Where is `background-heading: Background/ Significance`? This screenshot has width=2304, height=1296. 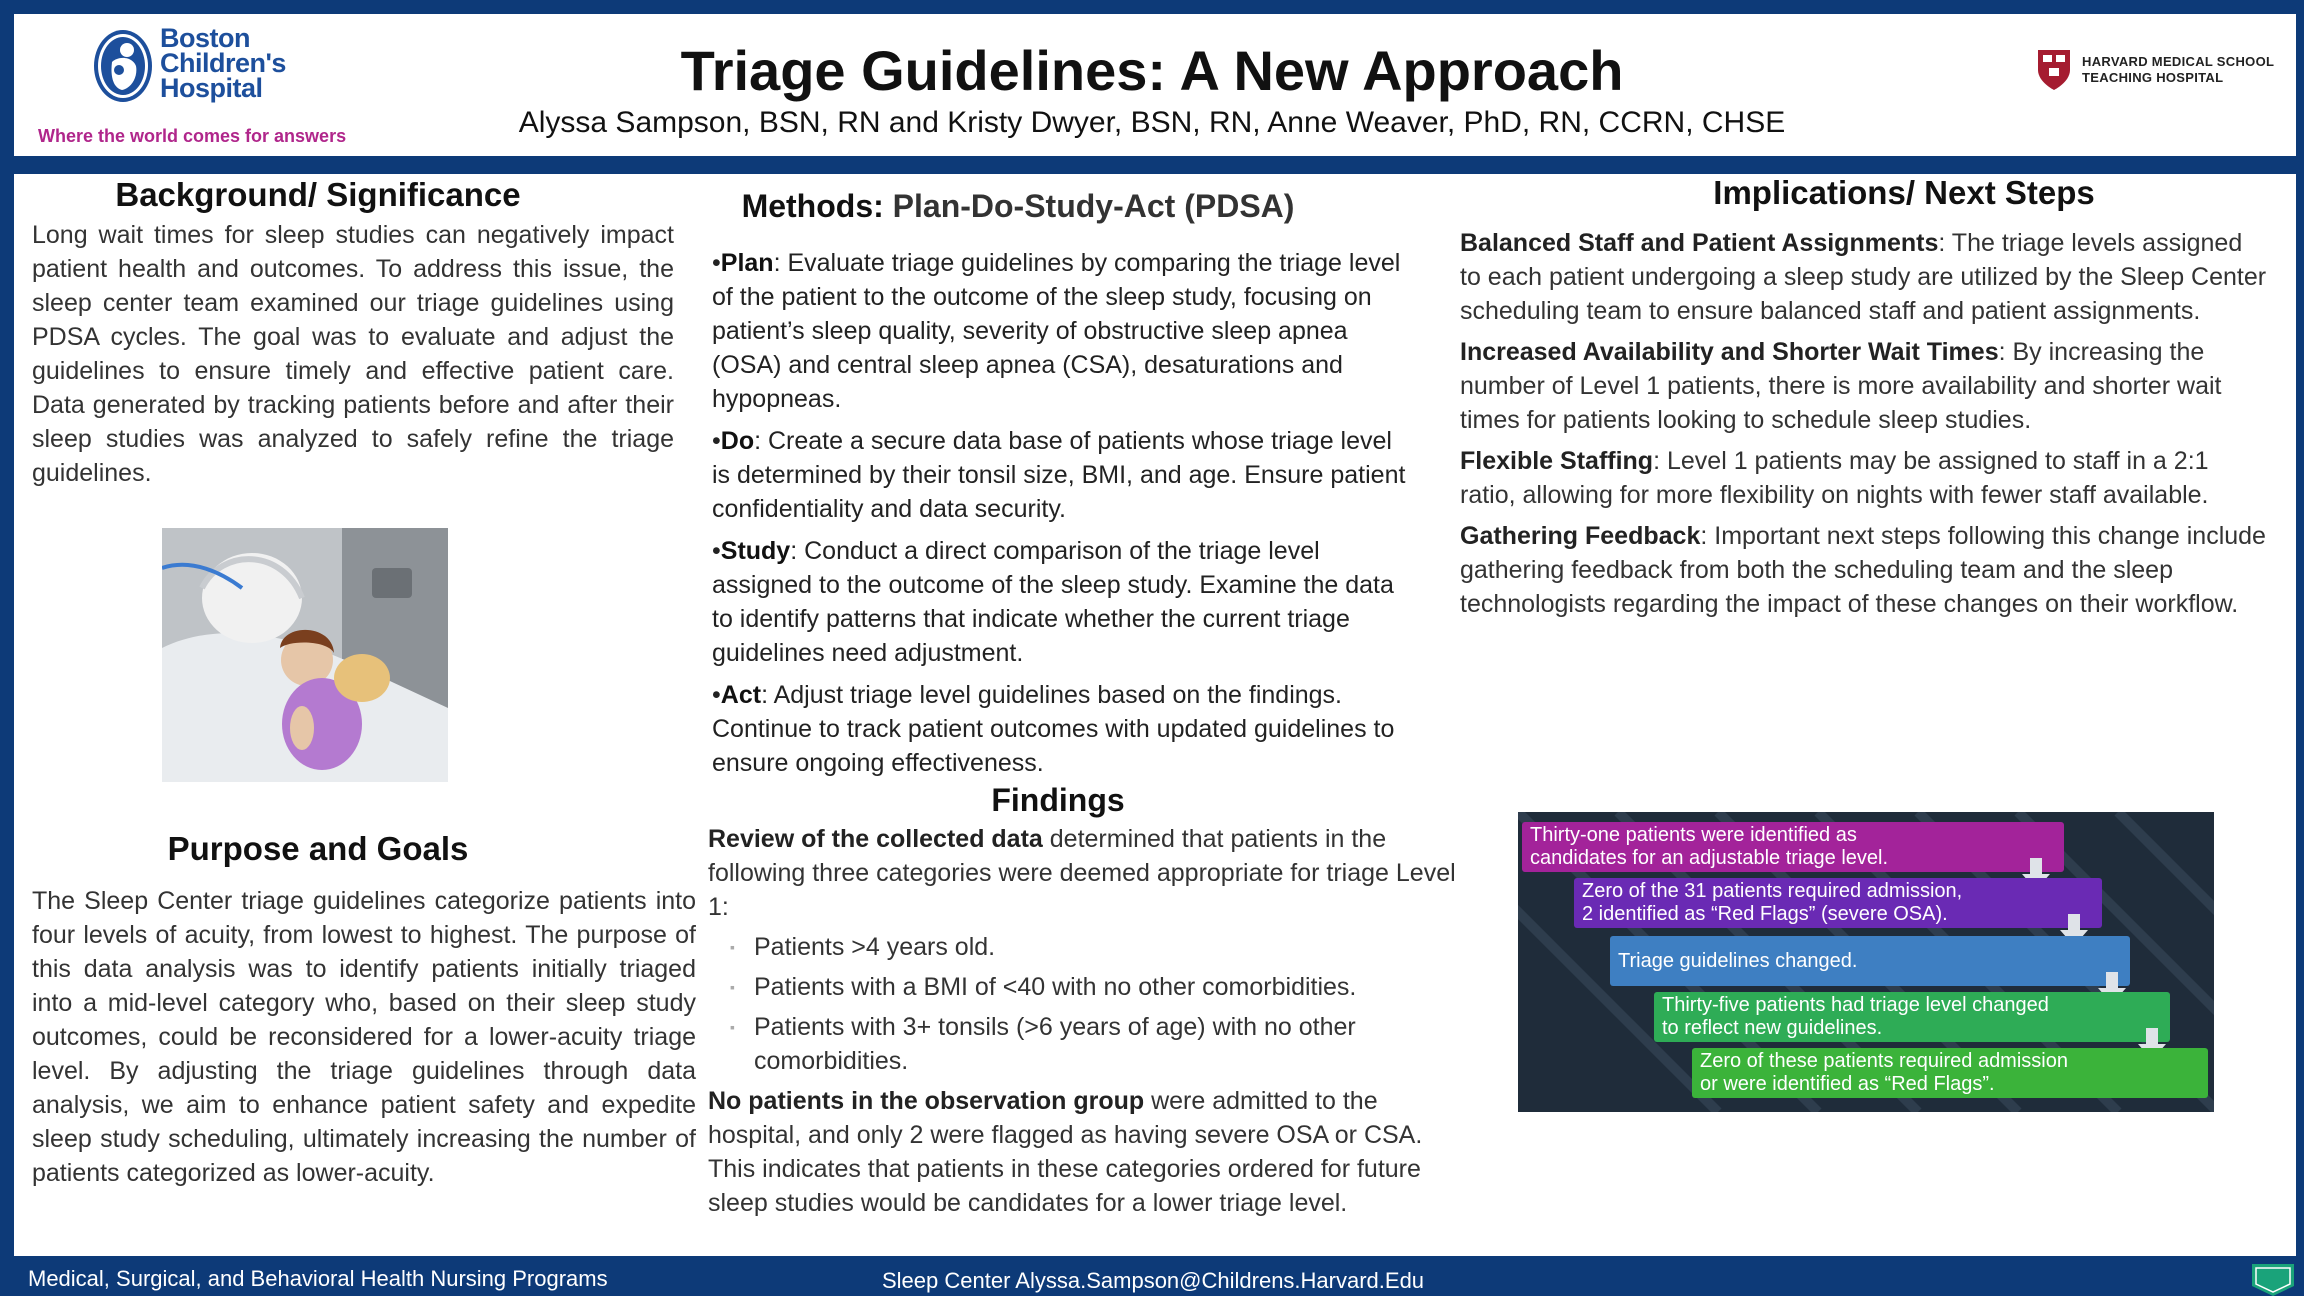 background-heading: Background/ Significance is located at coordinates (318, 194).